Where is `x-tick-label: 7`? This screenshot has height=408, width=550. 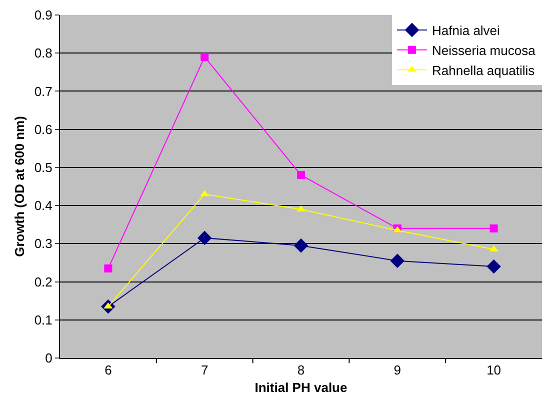
x-tick-label: 7 is located at coordinates (204, 370).